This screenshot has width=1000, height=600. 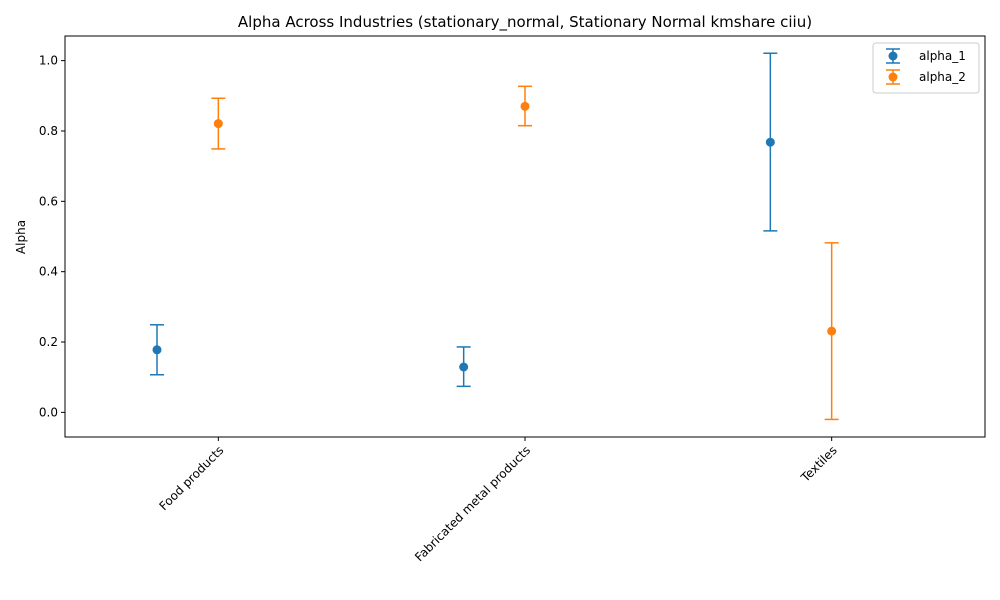 I want to click on legend-label: alpha_2, so click(x=942, y=77).